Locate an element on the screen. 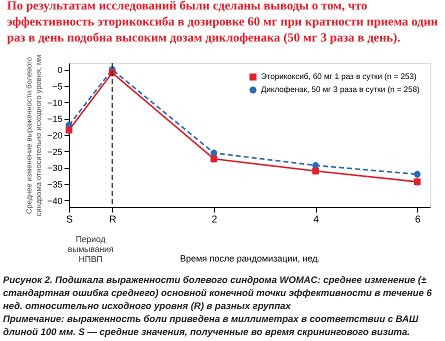 The image size is (445, 341). x-tick-label: R is located at coordinates (112, 220).